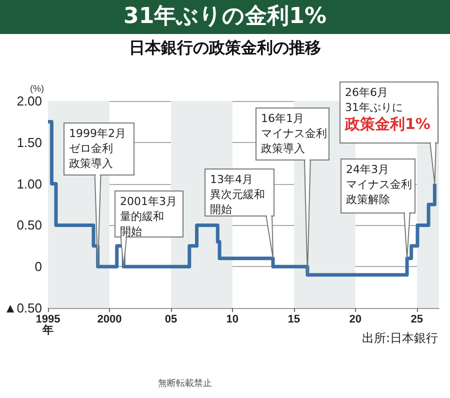 Image resolution: width=450 pixels, height=398 pixels. What do you see at coordinates (225, 17) in the screenshot?
I see `chart-title: 31年ぶりの金利1%` at bounding box center [225, 17].